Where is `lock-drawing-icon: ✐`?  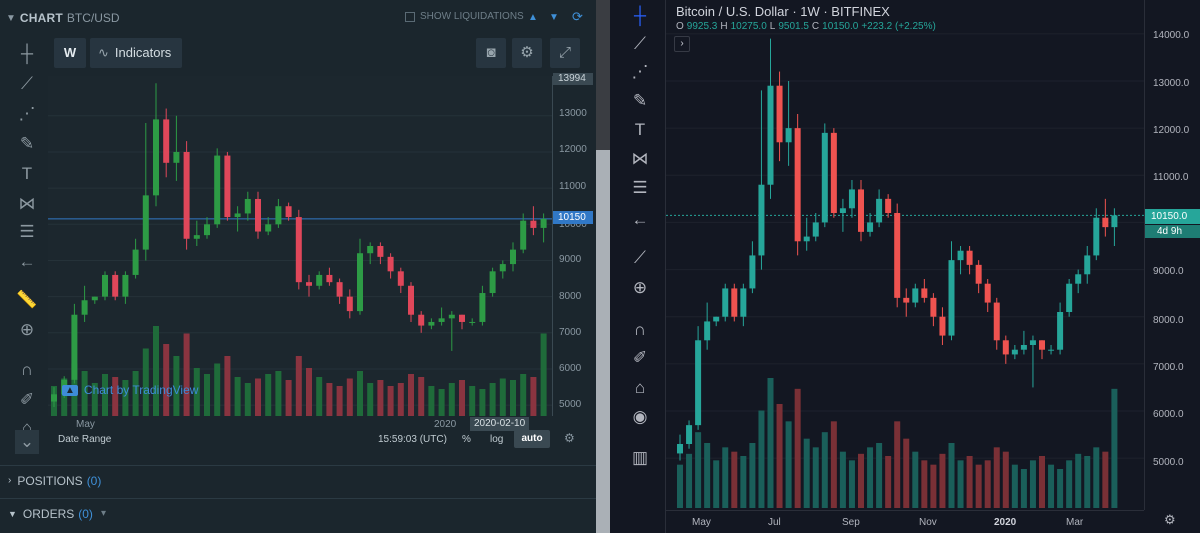
lock-drawing-icon: ✐ is located at coordinates (640, 357).